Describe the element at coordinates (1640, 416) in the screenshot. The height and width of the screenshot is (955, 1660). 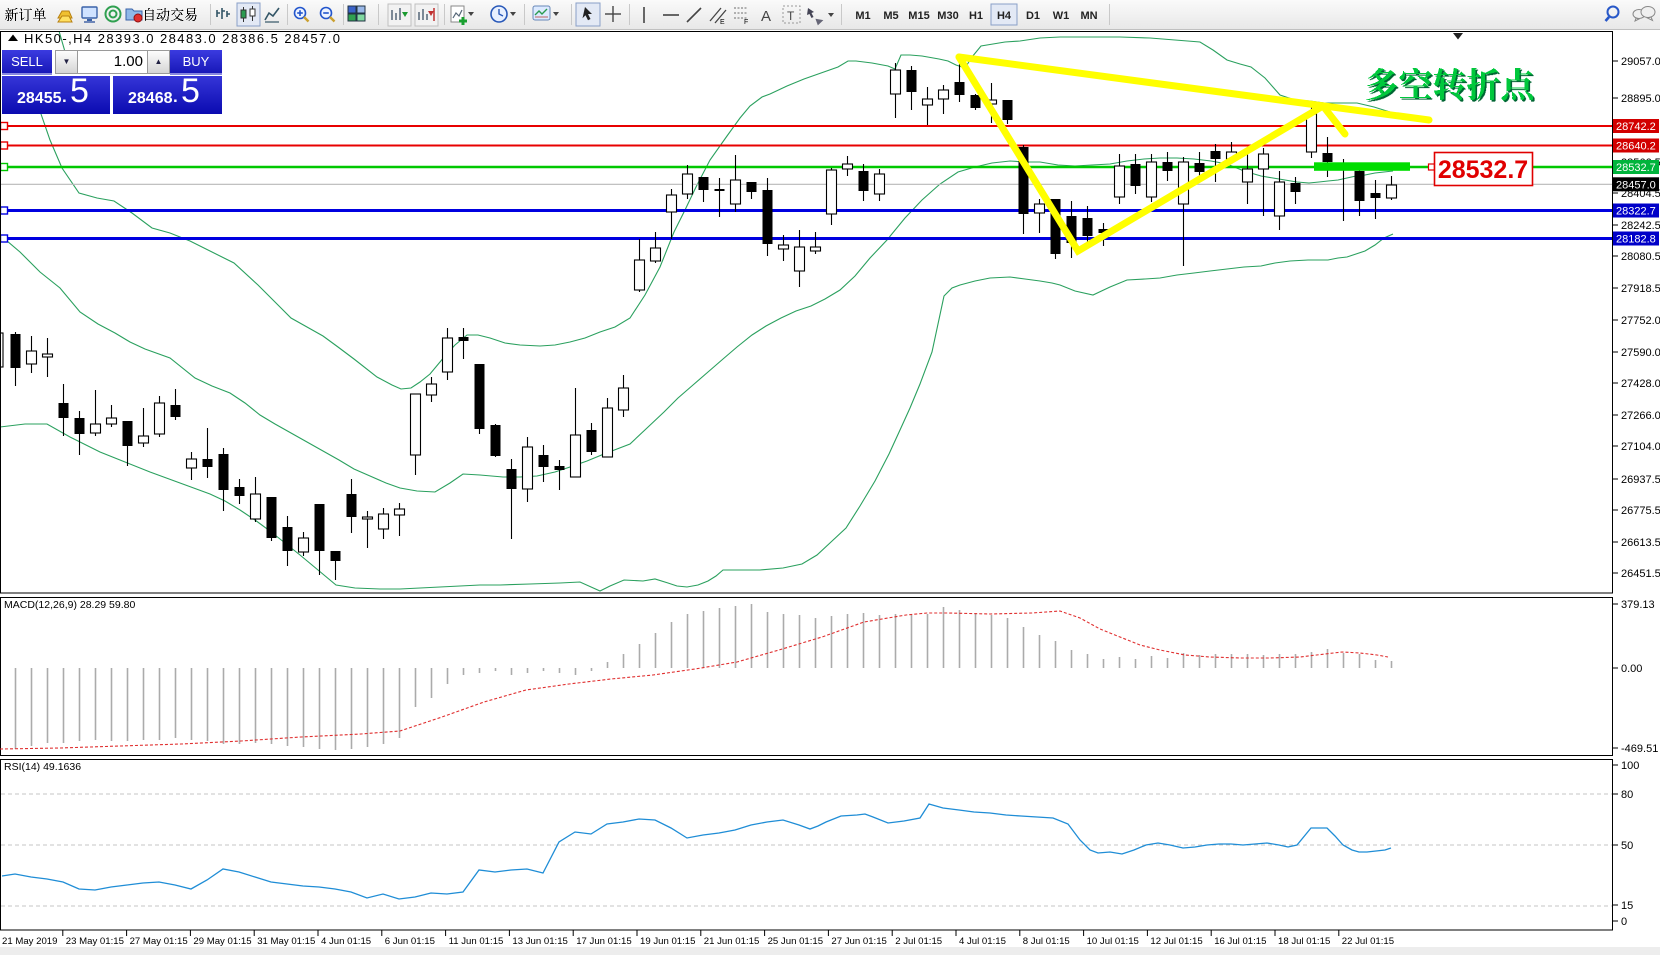
I see `svg-text: 27266.0` at that location.